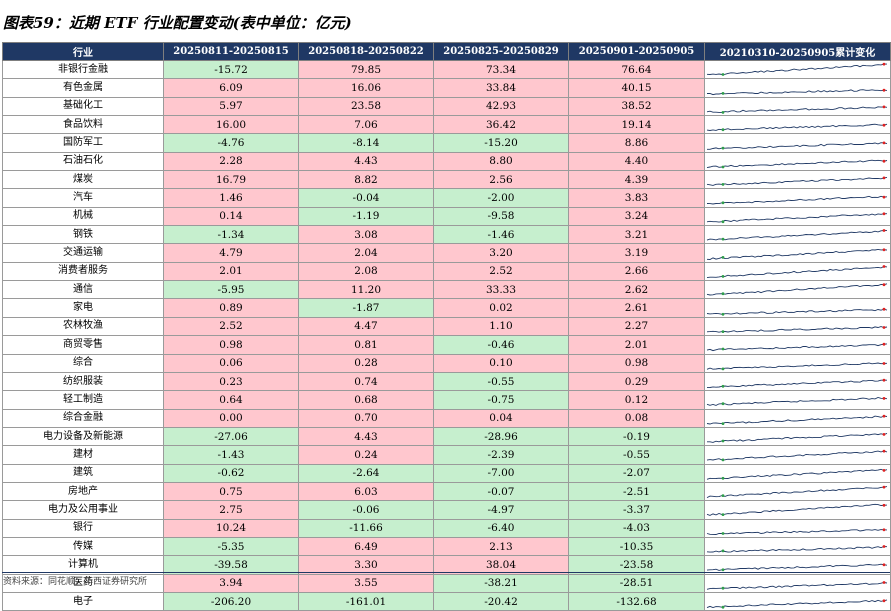 The width and height of the screenshot is (891, 611). I want to click on value-cell-week2: 3.55, so click(366, 583).